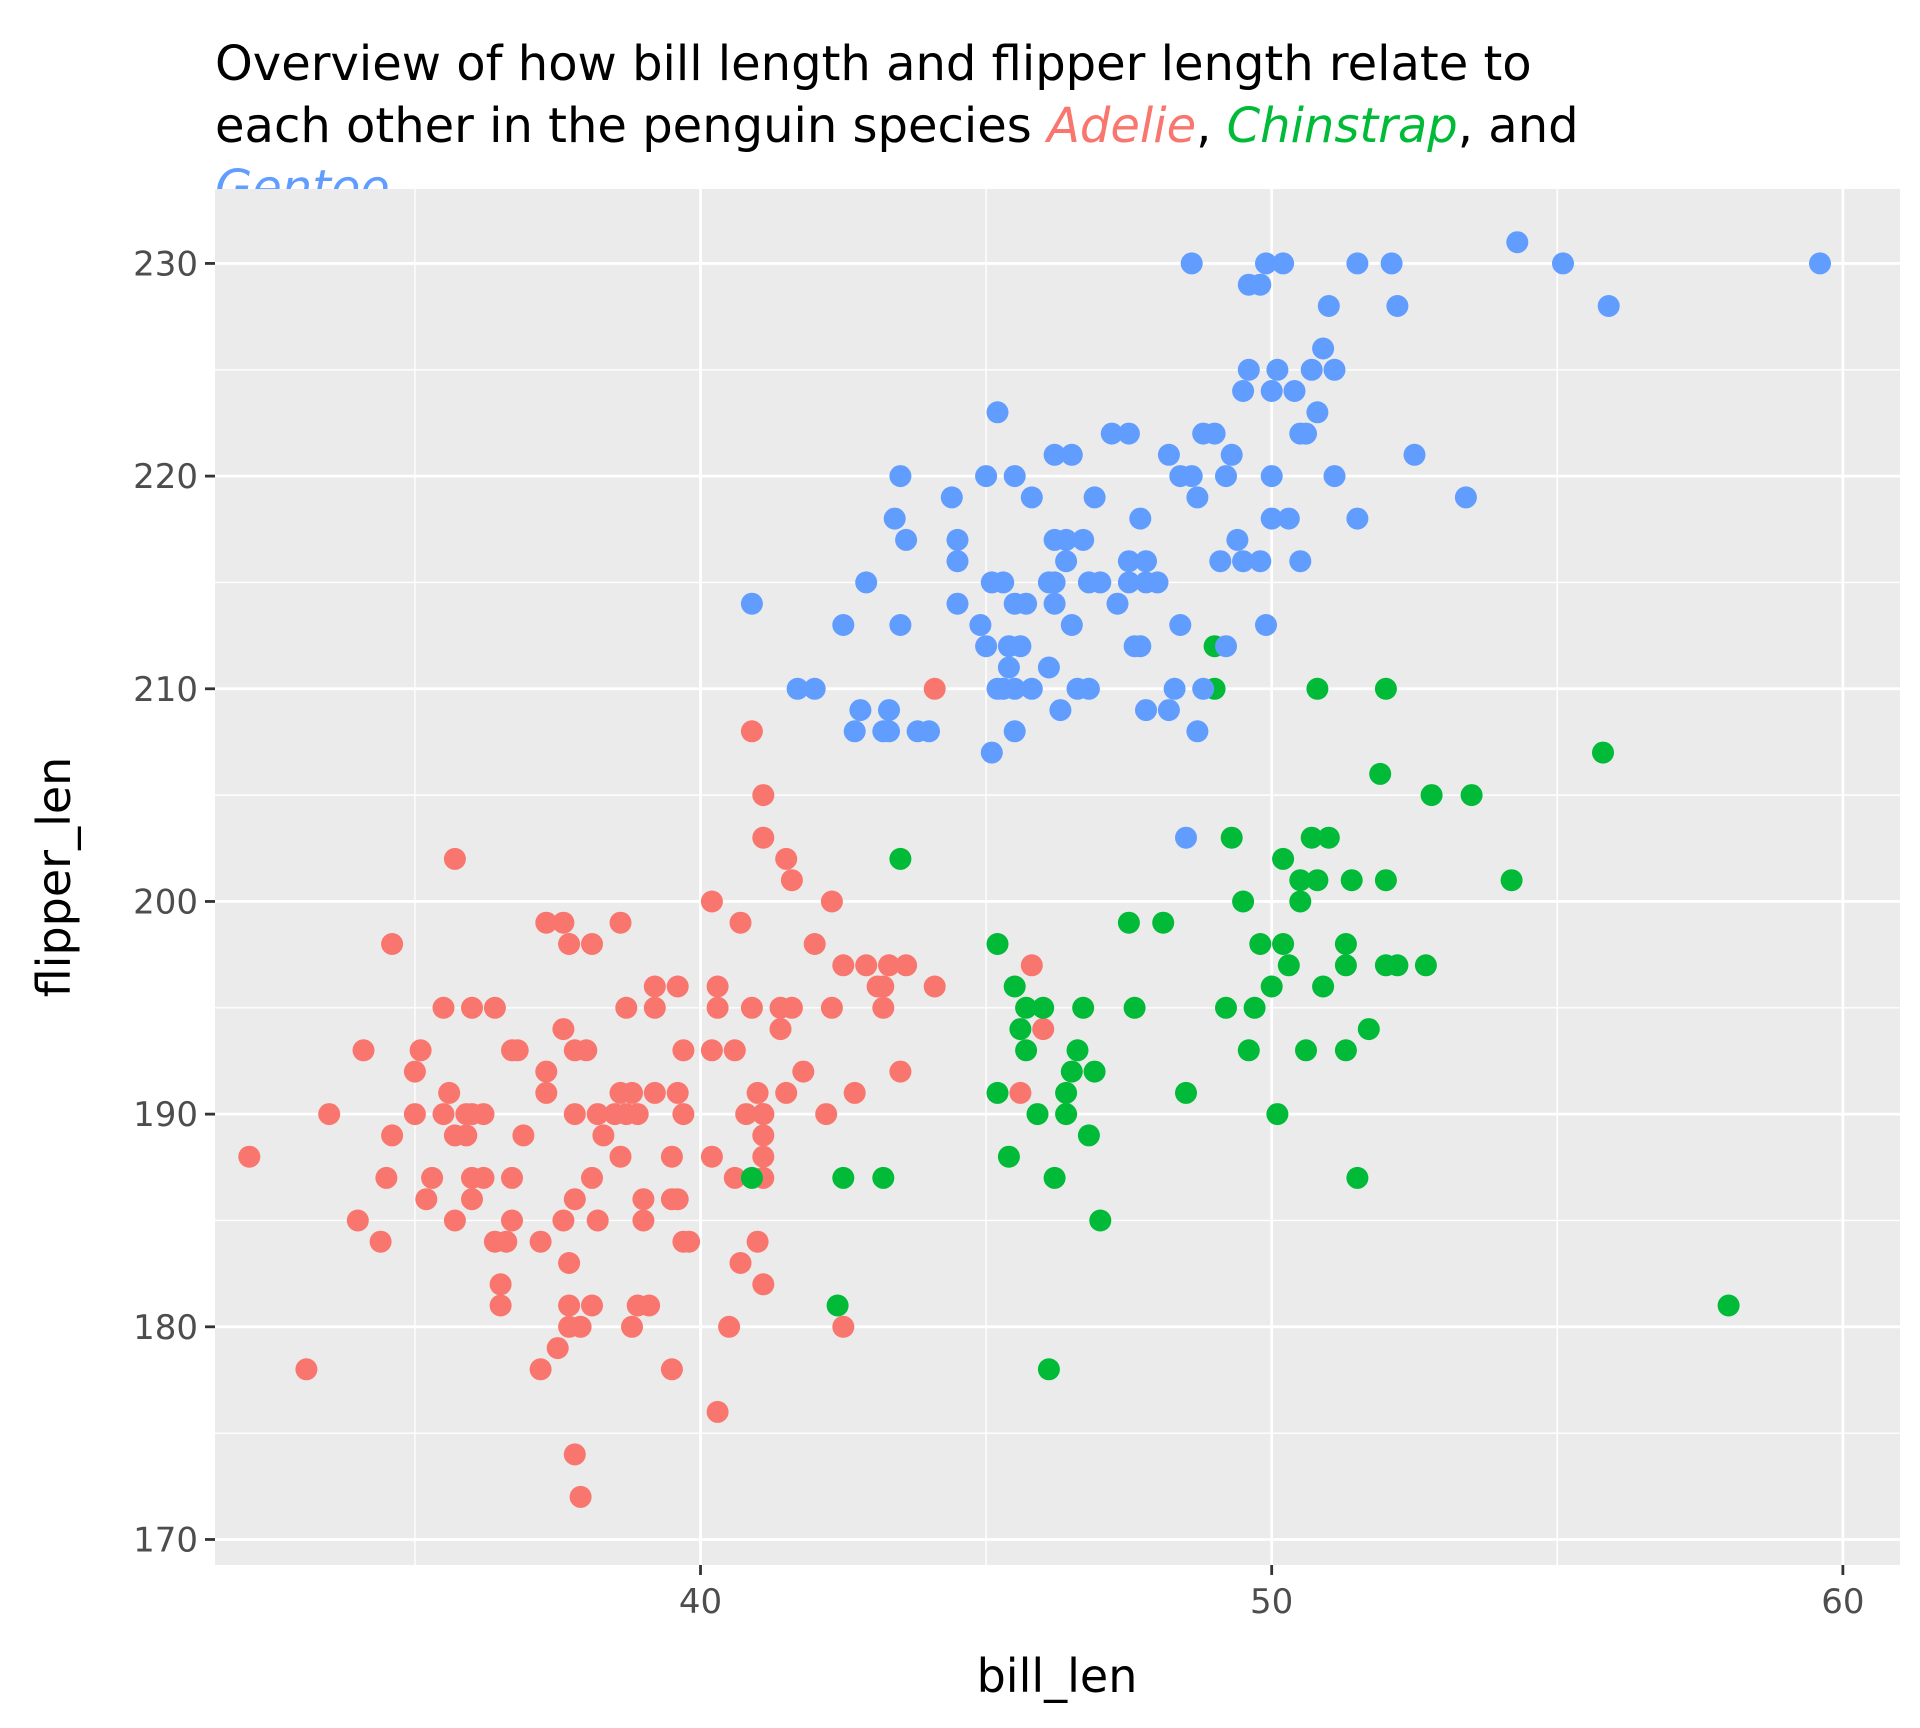  What do you see at coordinates (1271, 1602) in the screenshot?
I see `x-tick-label: 50` at bounding box center [1271, 1602].